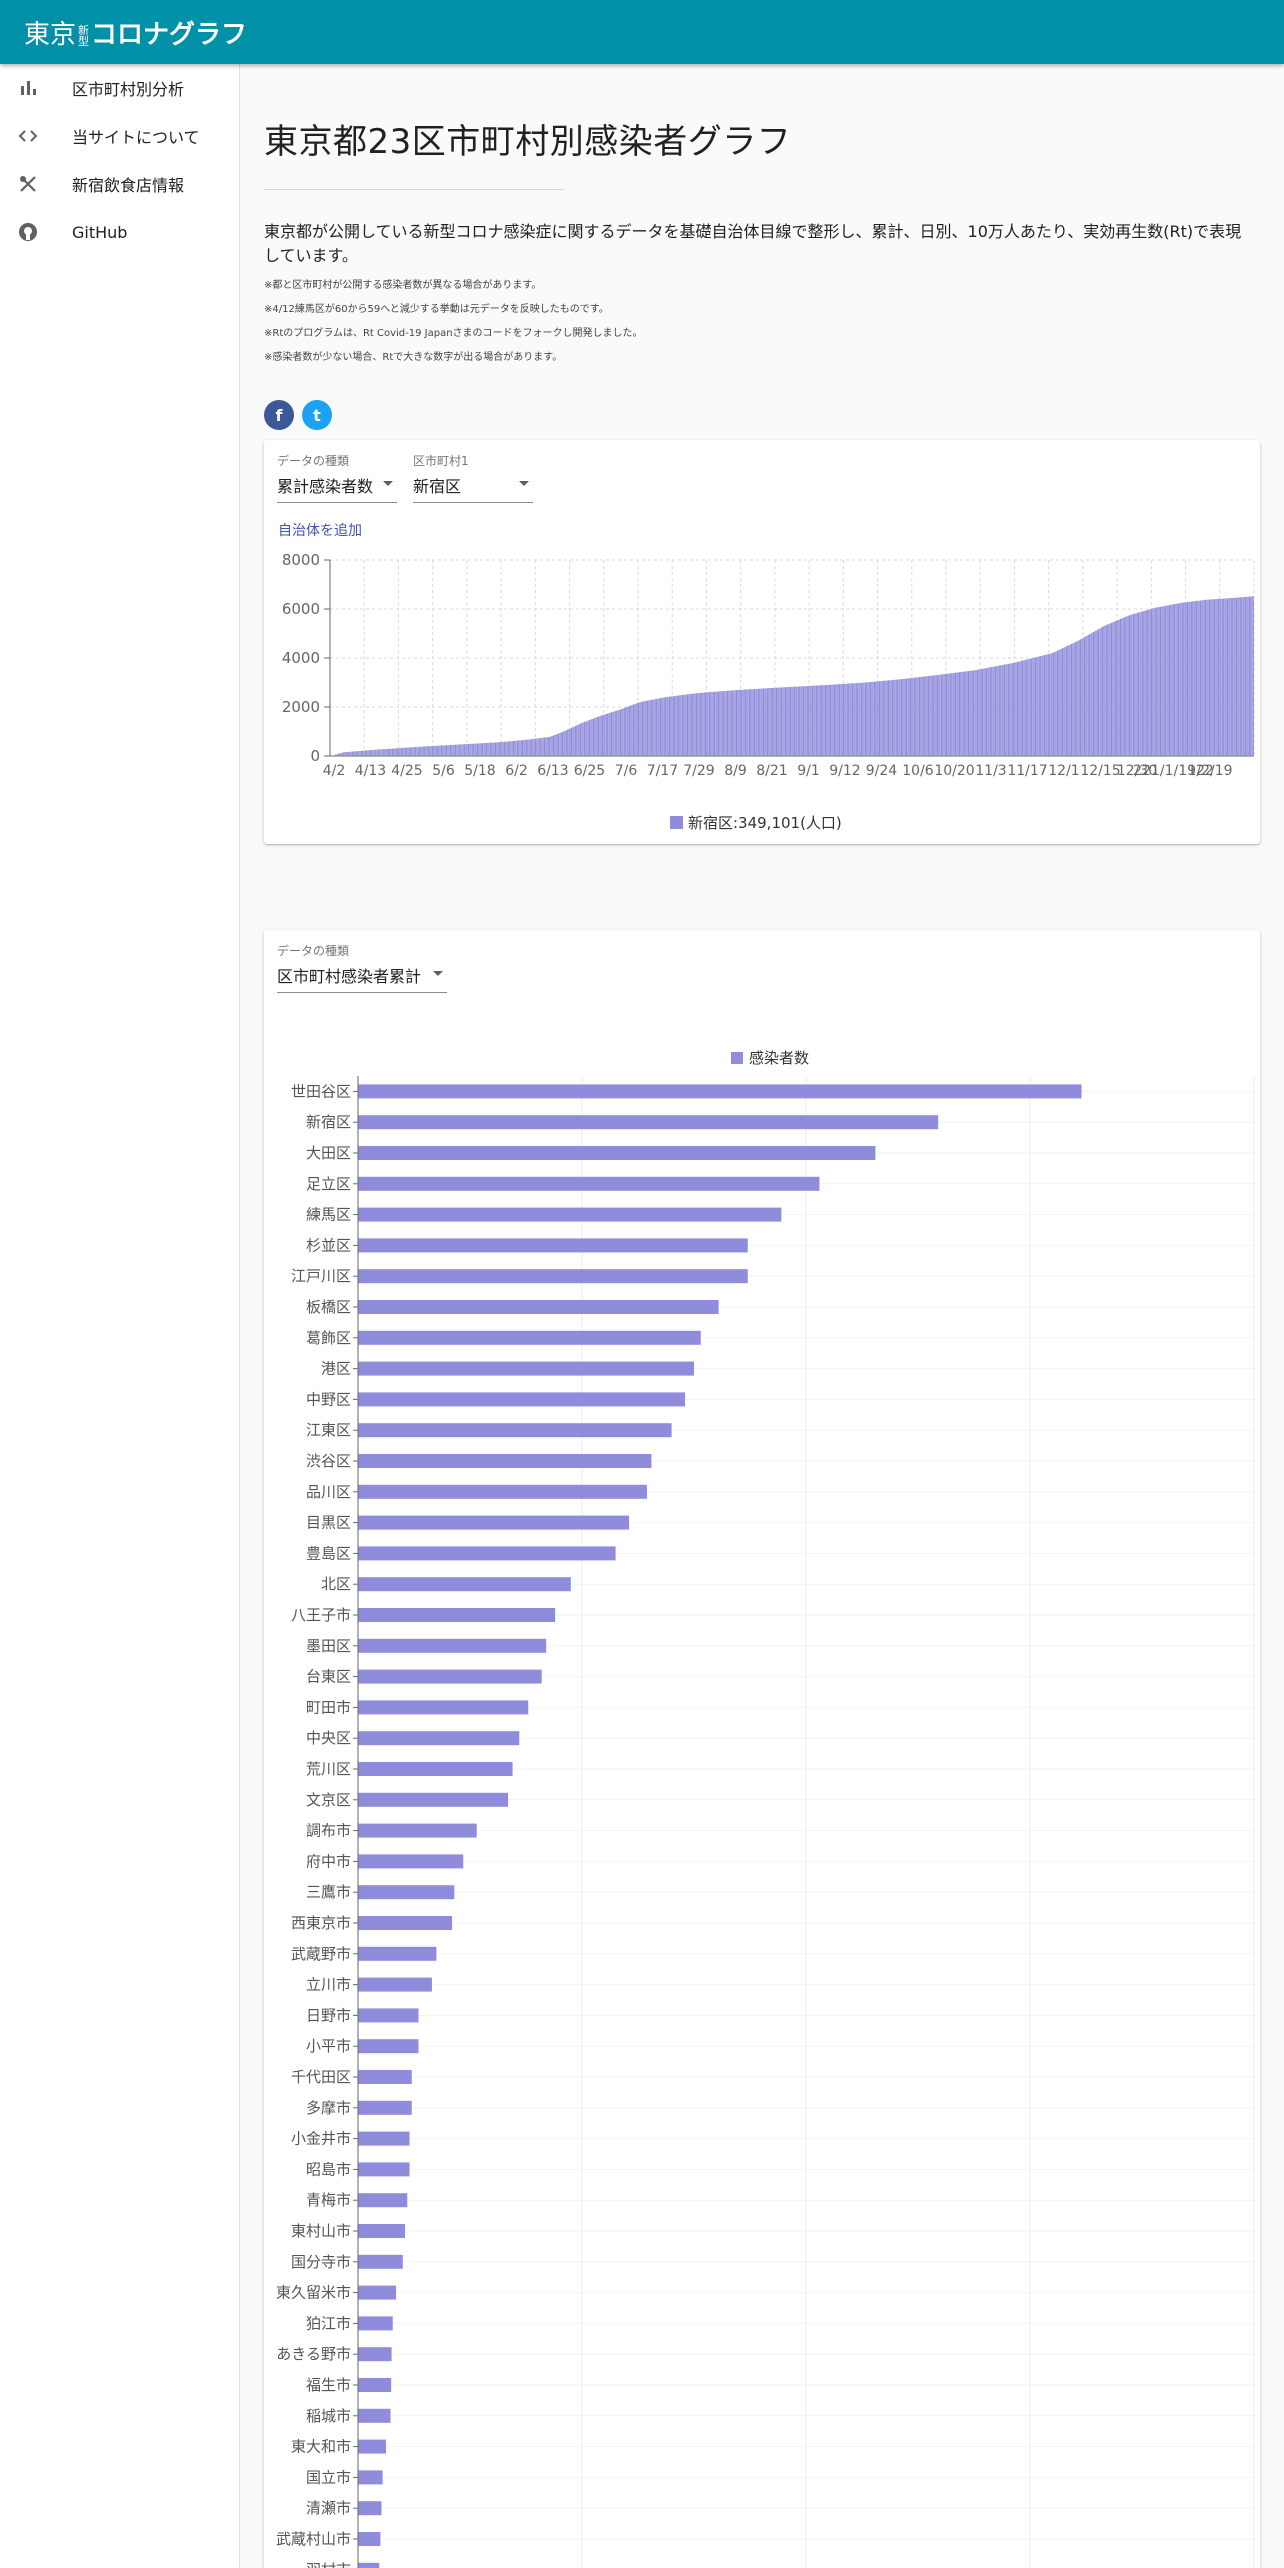  I want to click on chevron-down-icon, so click(438, 973).